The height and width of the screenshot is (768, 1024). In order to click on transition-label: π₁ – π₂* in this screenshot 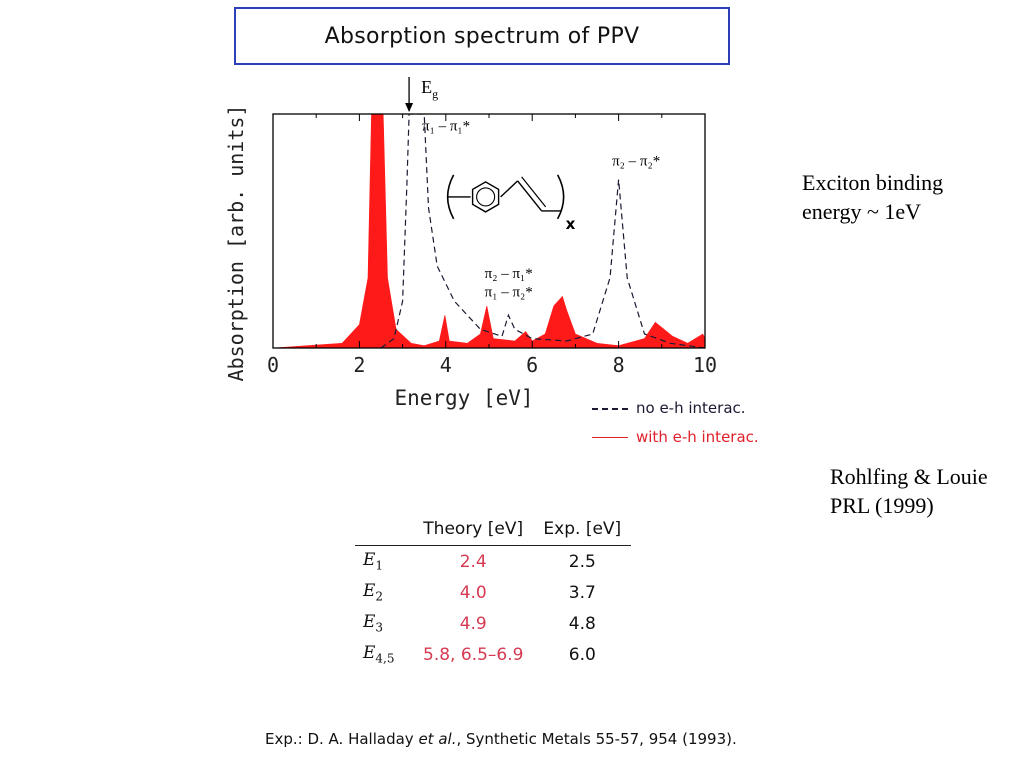, I will do `click(509, 293)`.